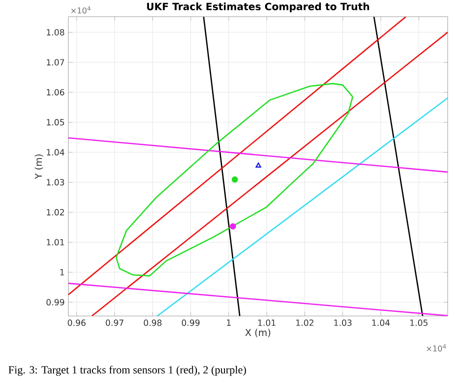 The image size is (474, 378). I want to click on y-tick-label: 1, so click(62, 272).